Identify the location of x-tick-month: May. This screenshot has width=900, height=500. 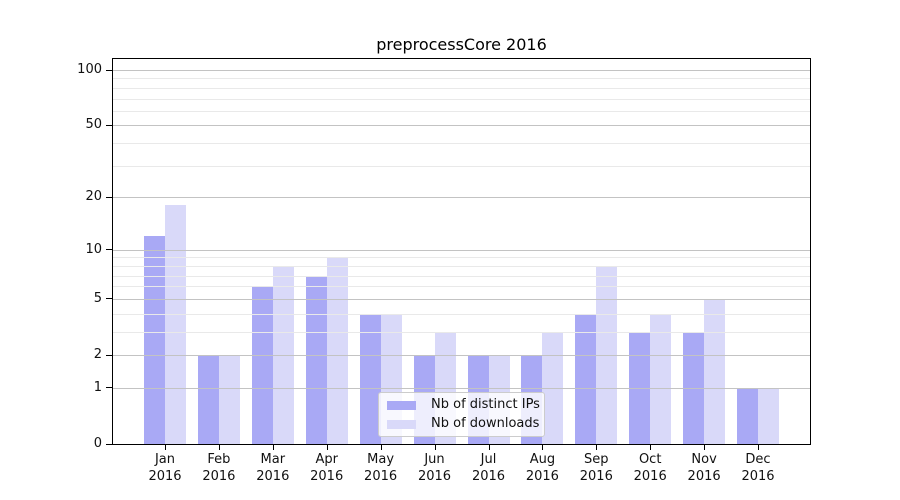
(381, 459).